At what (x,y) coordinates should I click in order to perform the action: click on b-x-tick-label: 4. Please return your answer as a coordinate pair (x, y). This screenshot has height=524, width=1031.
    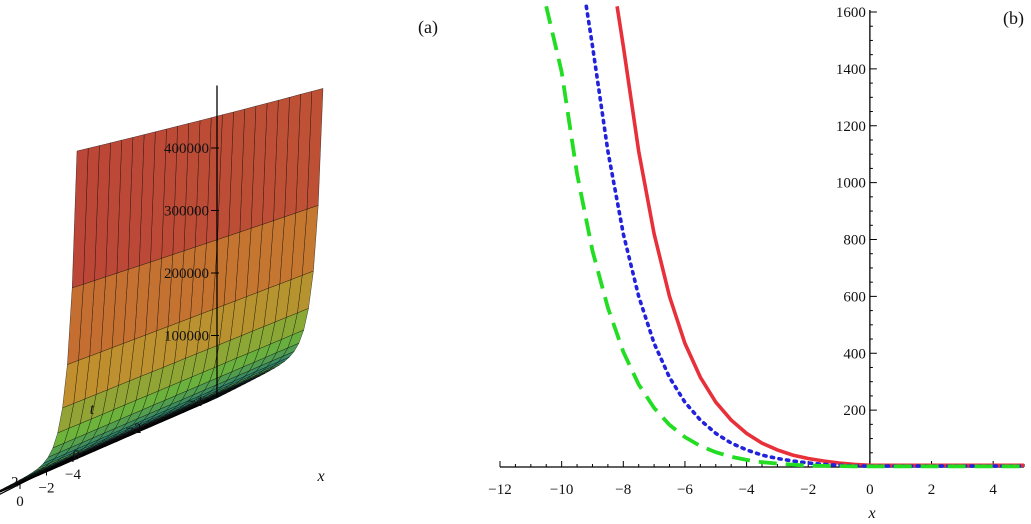
    Looking at the image, I should click on (993, 490).